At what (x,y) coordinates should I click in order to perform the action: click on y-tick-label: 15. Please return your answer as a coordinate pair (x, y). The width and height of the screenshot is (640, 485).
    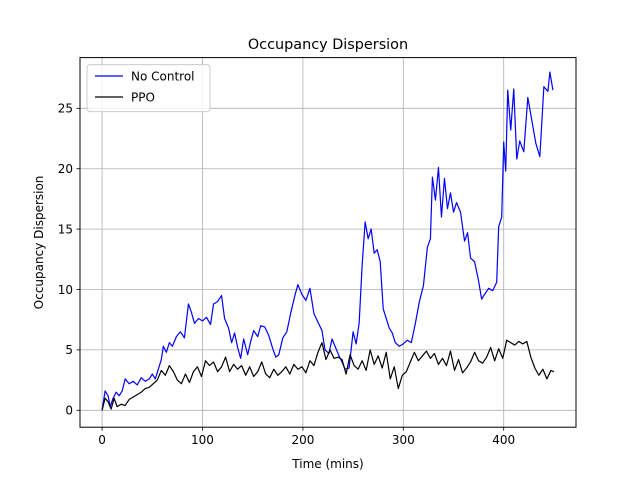
    Looking at the image, I should click on (65, 229).